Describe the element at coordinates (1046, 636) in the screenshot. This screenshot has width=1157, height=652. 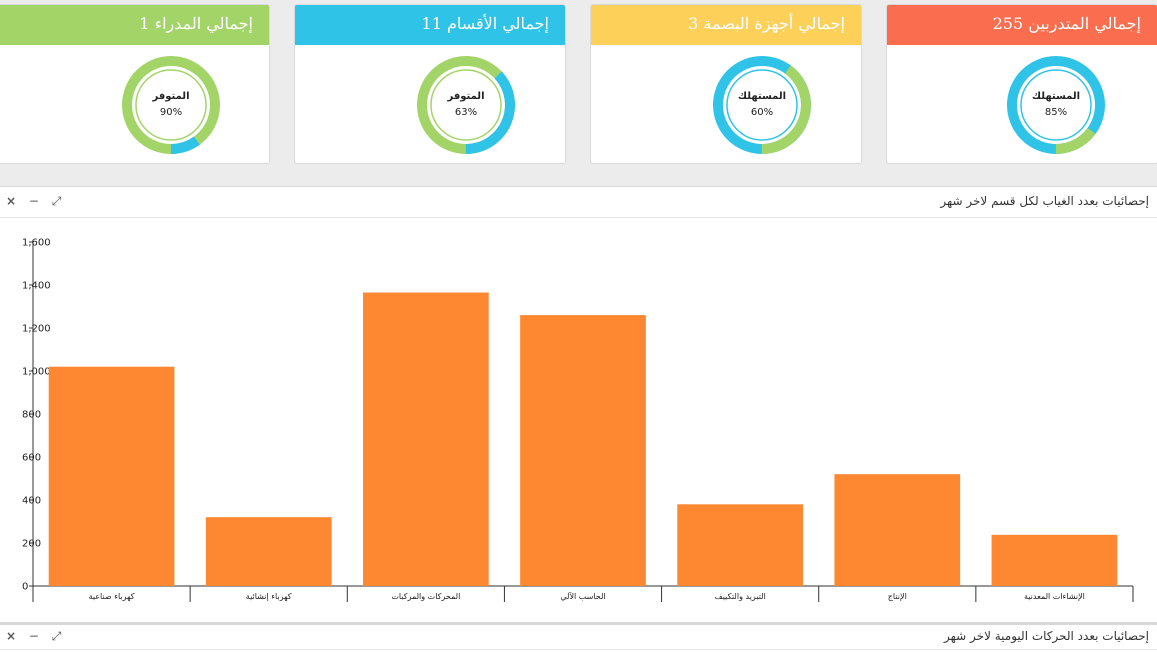
I see `panel-title: إحصائيات بعدد الحركات اليومية لاخر شهر` at that location.